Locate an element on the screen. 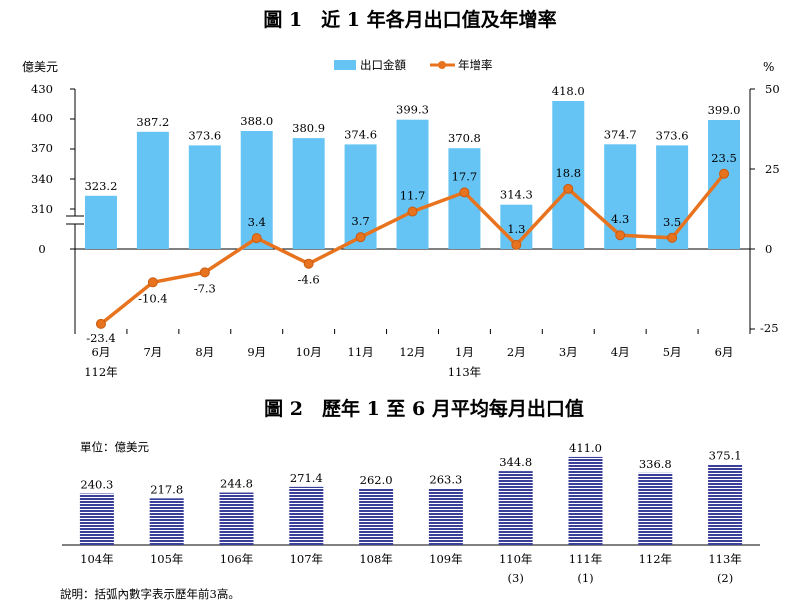  month-tick-label: 1月 is located at coordinates (464, 352).